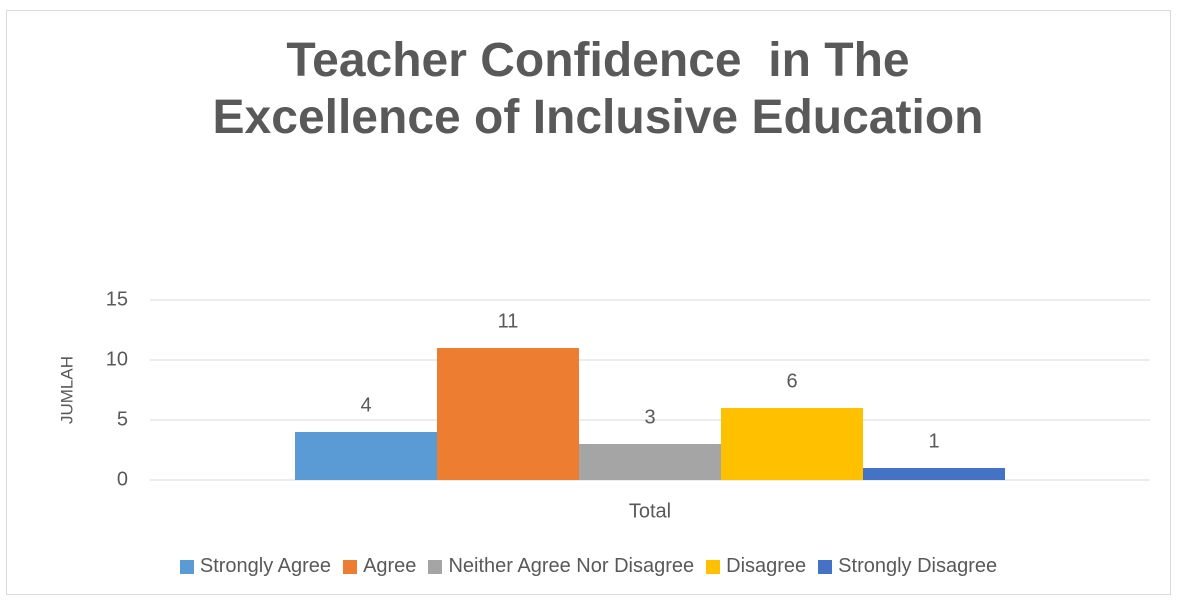 This screenshot has height=601, width=1177. I want to click on data-label: 4, so click(365, 405).